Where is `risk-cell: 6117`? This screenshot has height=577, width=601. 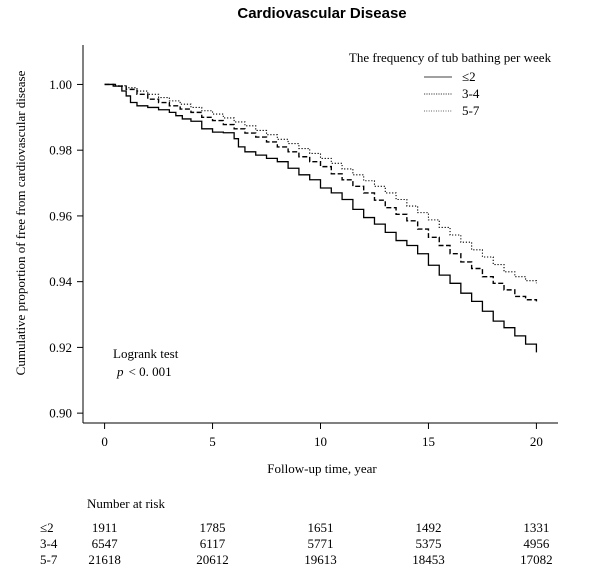
risk-cell: 6117 is located at coordinates (213, 543).